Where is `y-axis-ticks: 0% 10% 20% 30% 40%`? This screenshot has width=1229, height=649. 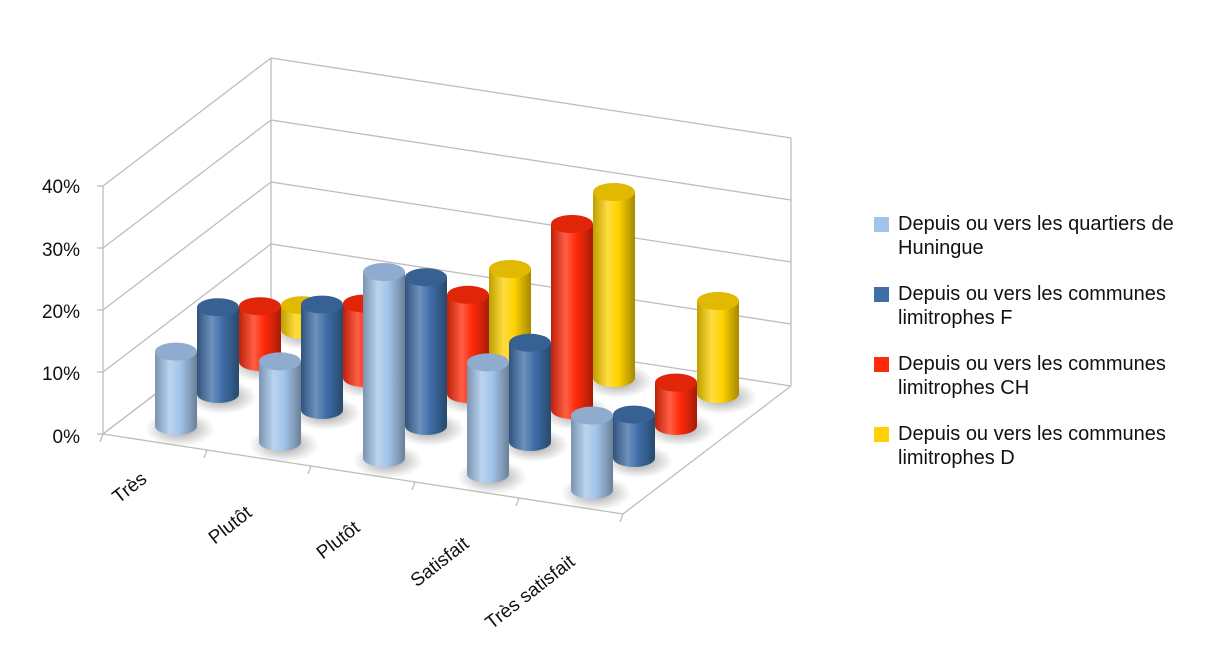
y-axis-ticks: 0% 10% 20% 30% 40% is located at coordinates (61, 312).